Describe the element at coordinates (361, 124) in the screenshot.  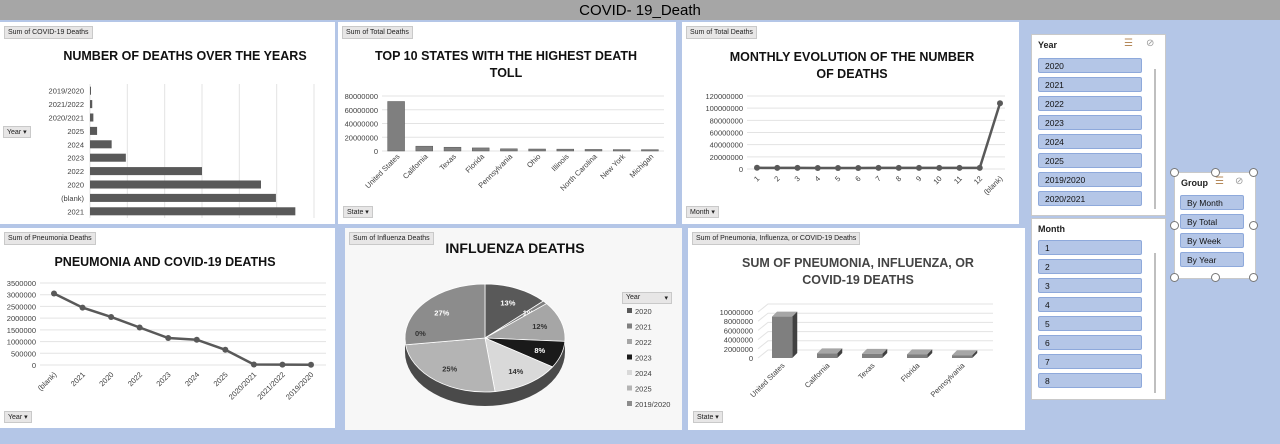
I see `y-tick-label: 40000000` at that location.